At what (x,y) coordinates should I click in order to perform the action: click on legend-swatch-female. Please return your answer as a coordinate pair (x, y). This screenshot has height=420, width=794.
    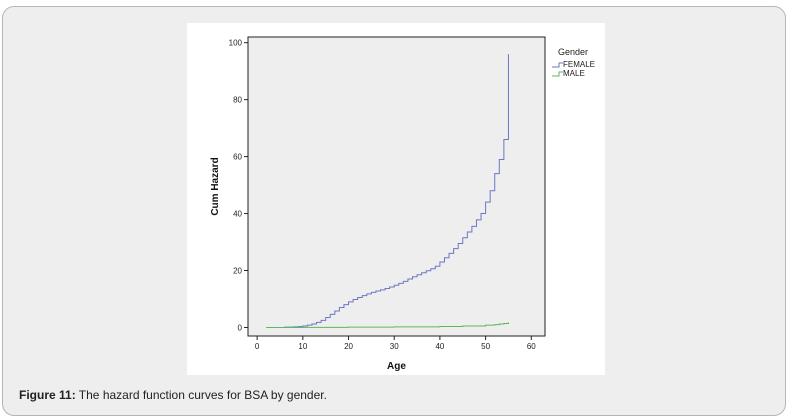
    Looking at the image, I should click on (557, 65).